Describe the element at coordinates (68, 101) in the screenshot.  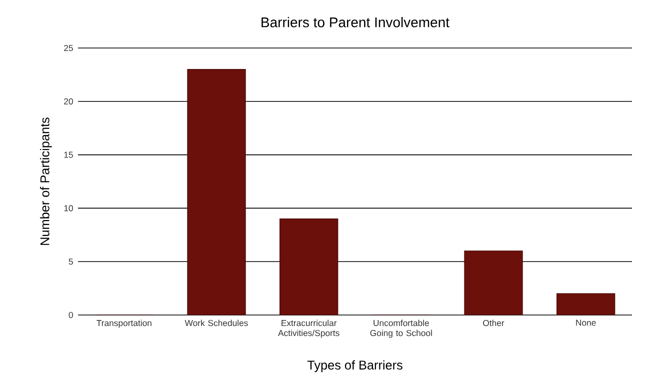
I see `y-tick-label: 20` at that location.